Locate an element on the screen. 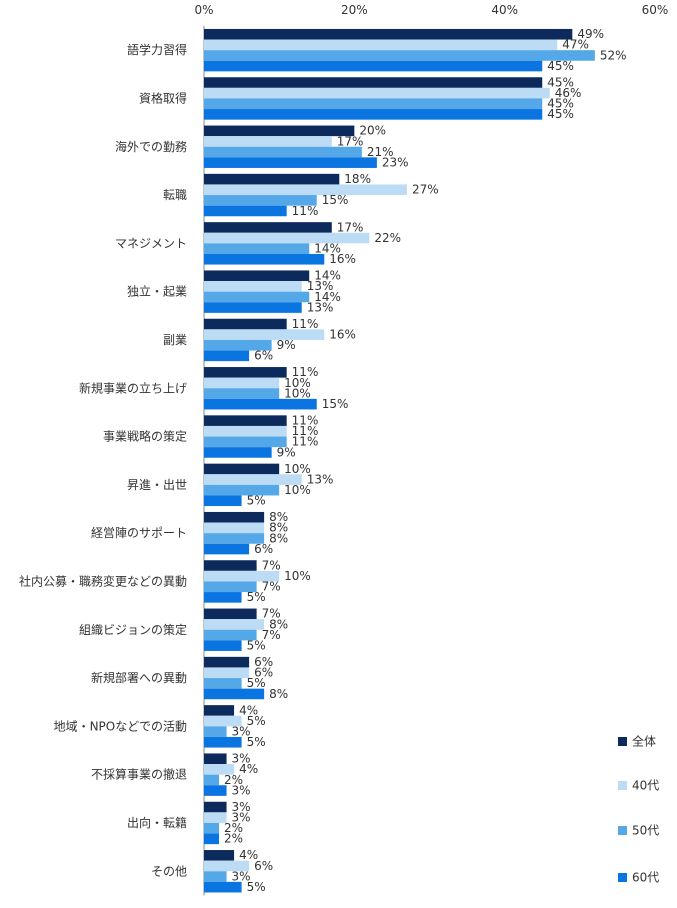  category-label: 副業 is located at coordinates (175, 340).